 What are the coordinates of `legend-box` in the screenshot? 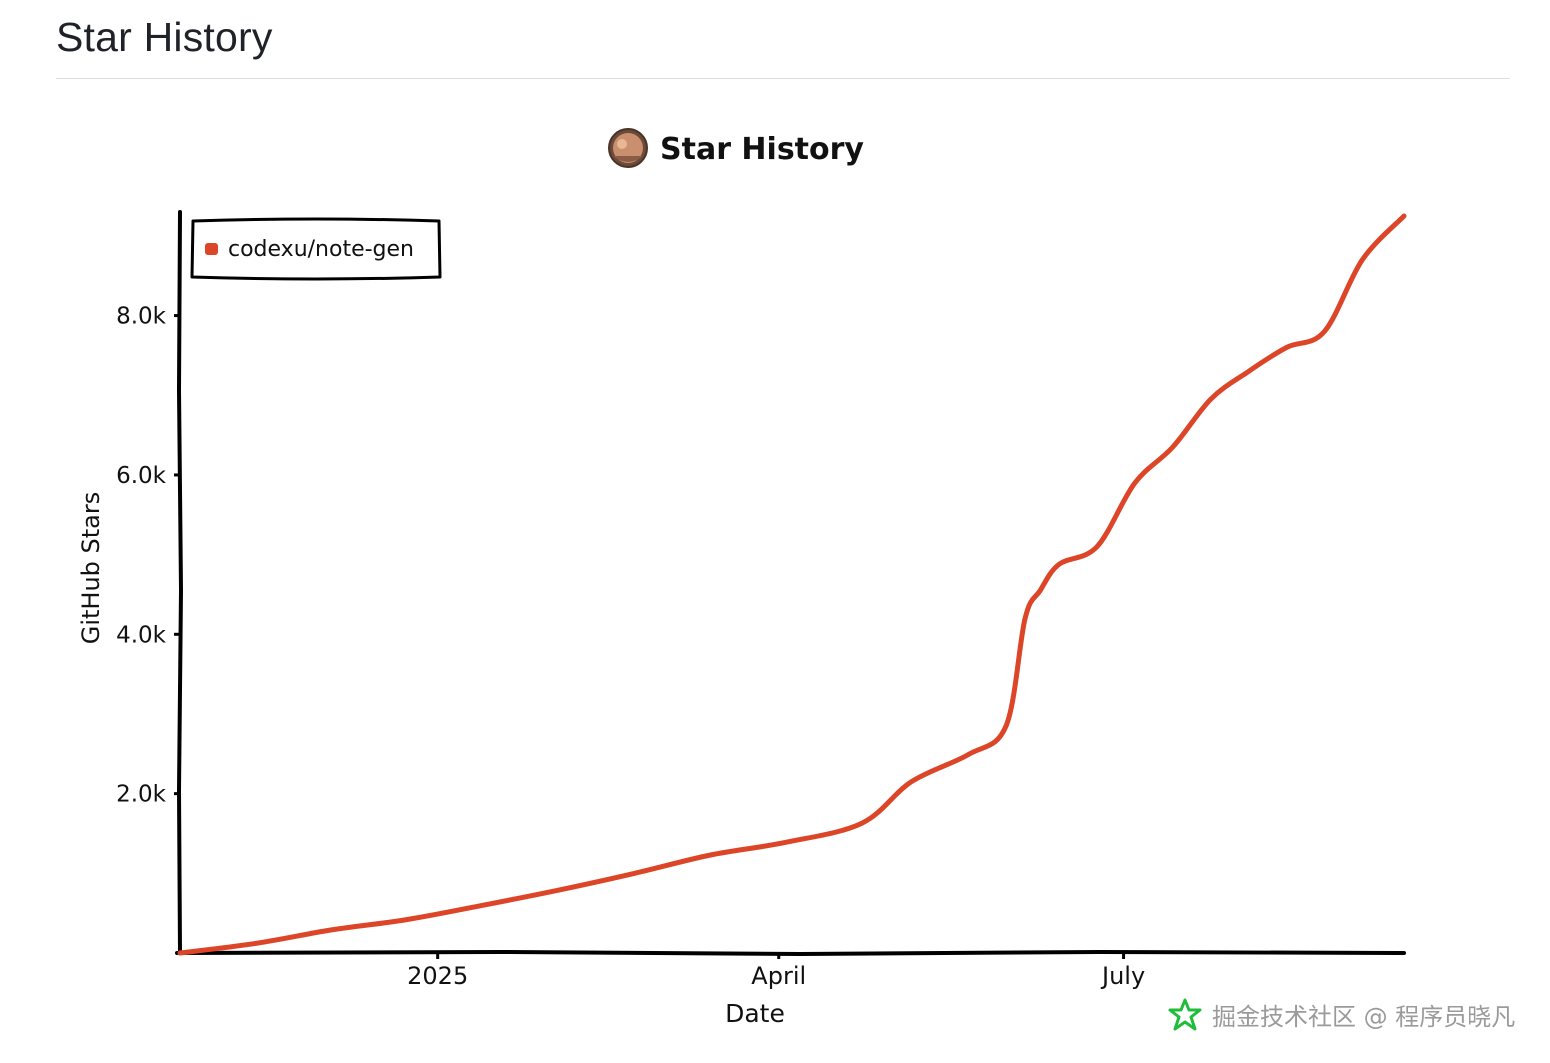 It's located at (316, 249).